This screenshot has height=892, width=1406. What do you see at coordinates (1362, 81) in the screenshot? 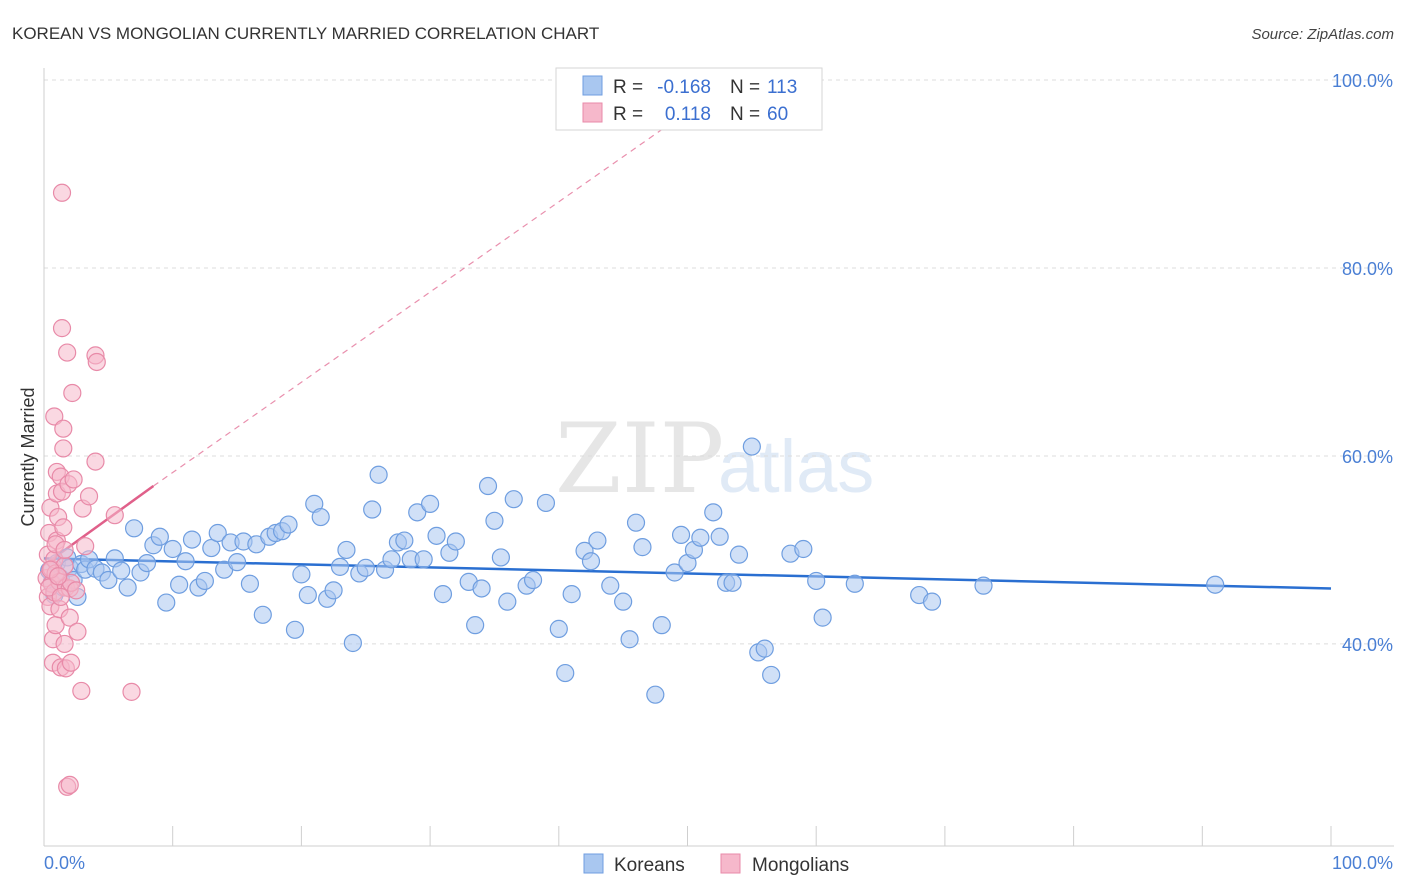
I see `y-tick-label: 100.0%` at bounding box center [1362, 81].